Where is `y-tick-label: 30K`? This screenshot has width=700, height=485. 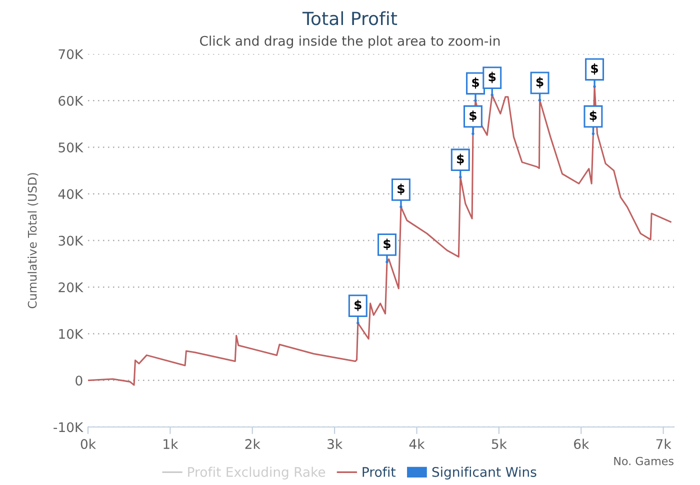
y-tick-label: 30K is located at coordinates (71, 241).